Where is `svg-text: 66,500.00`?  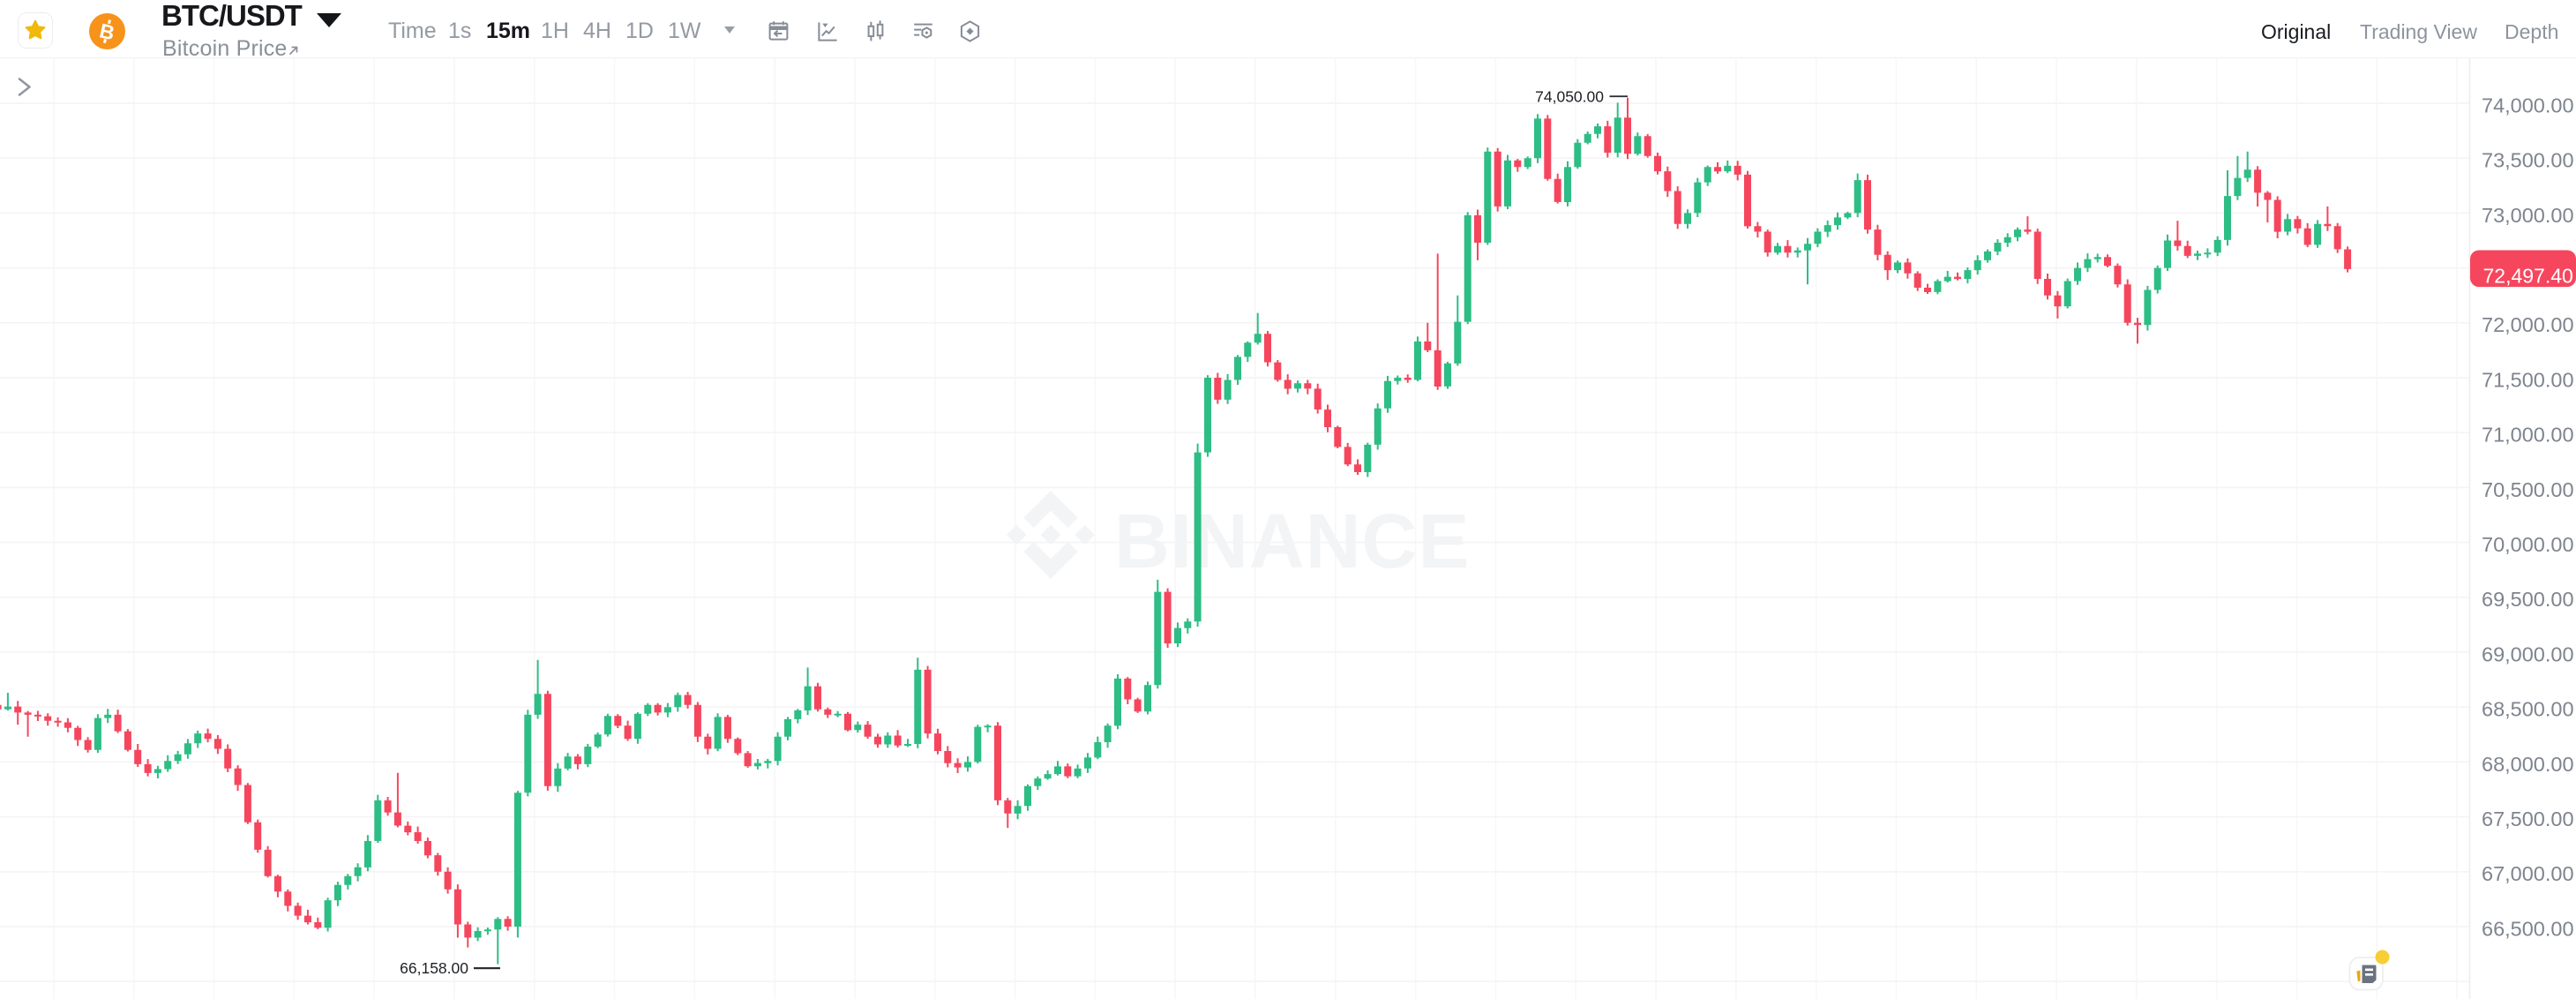
svg-text: 66,500.00 is located at coordinates (2528, 928).